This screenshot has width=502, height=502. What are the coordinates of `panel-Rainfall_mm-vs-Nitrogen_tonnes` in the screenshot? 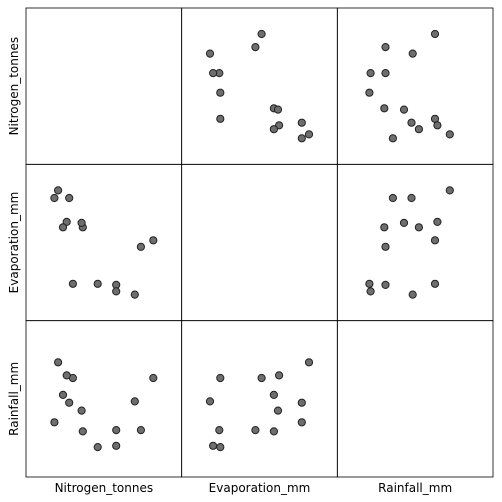 It's located at (104, 399).